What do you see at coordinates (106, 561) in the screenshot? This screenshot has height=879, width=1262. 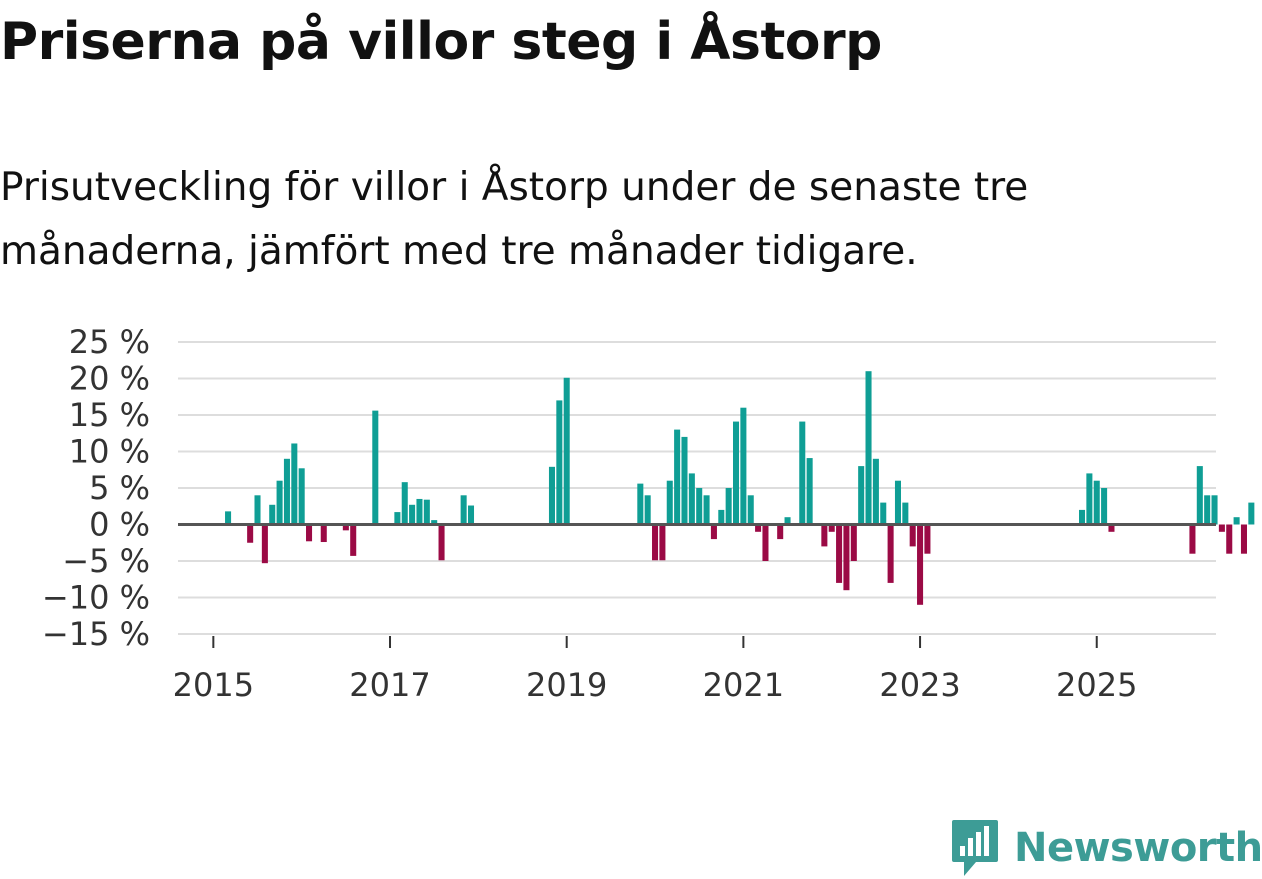 I see `y-tick-label: −5 %` at bounding box center [106, 561].